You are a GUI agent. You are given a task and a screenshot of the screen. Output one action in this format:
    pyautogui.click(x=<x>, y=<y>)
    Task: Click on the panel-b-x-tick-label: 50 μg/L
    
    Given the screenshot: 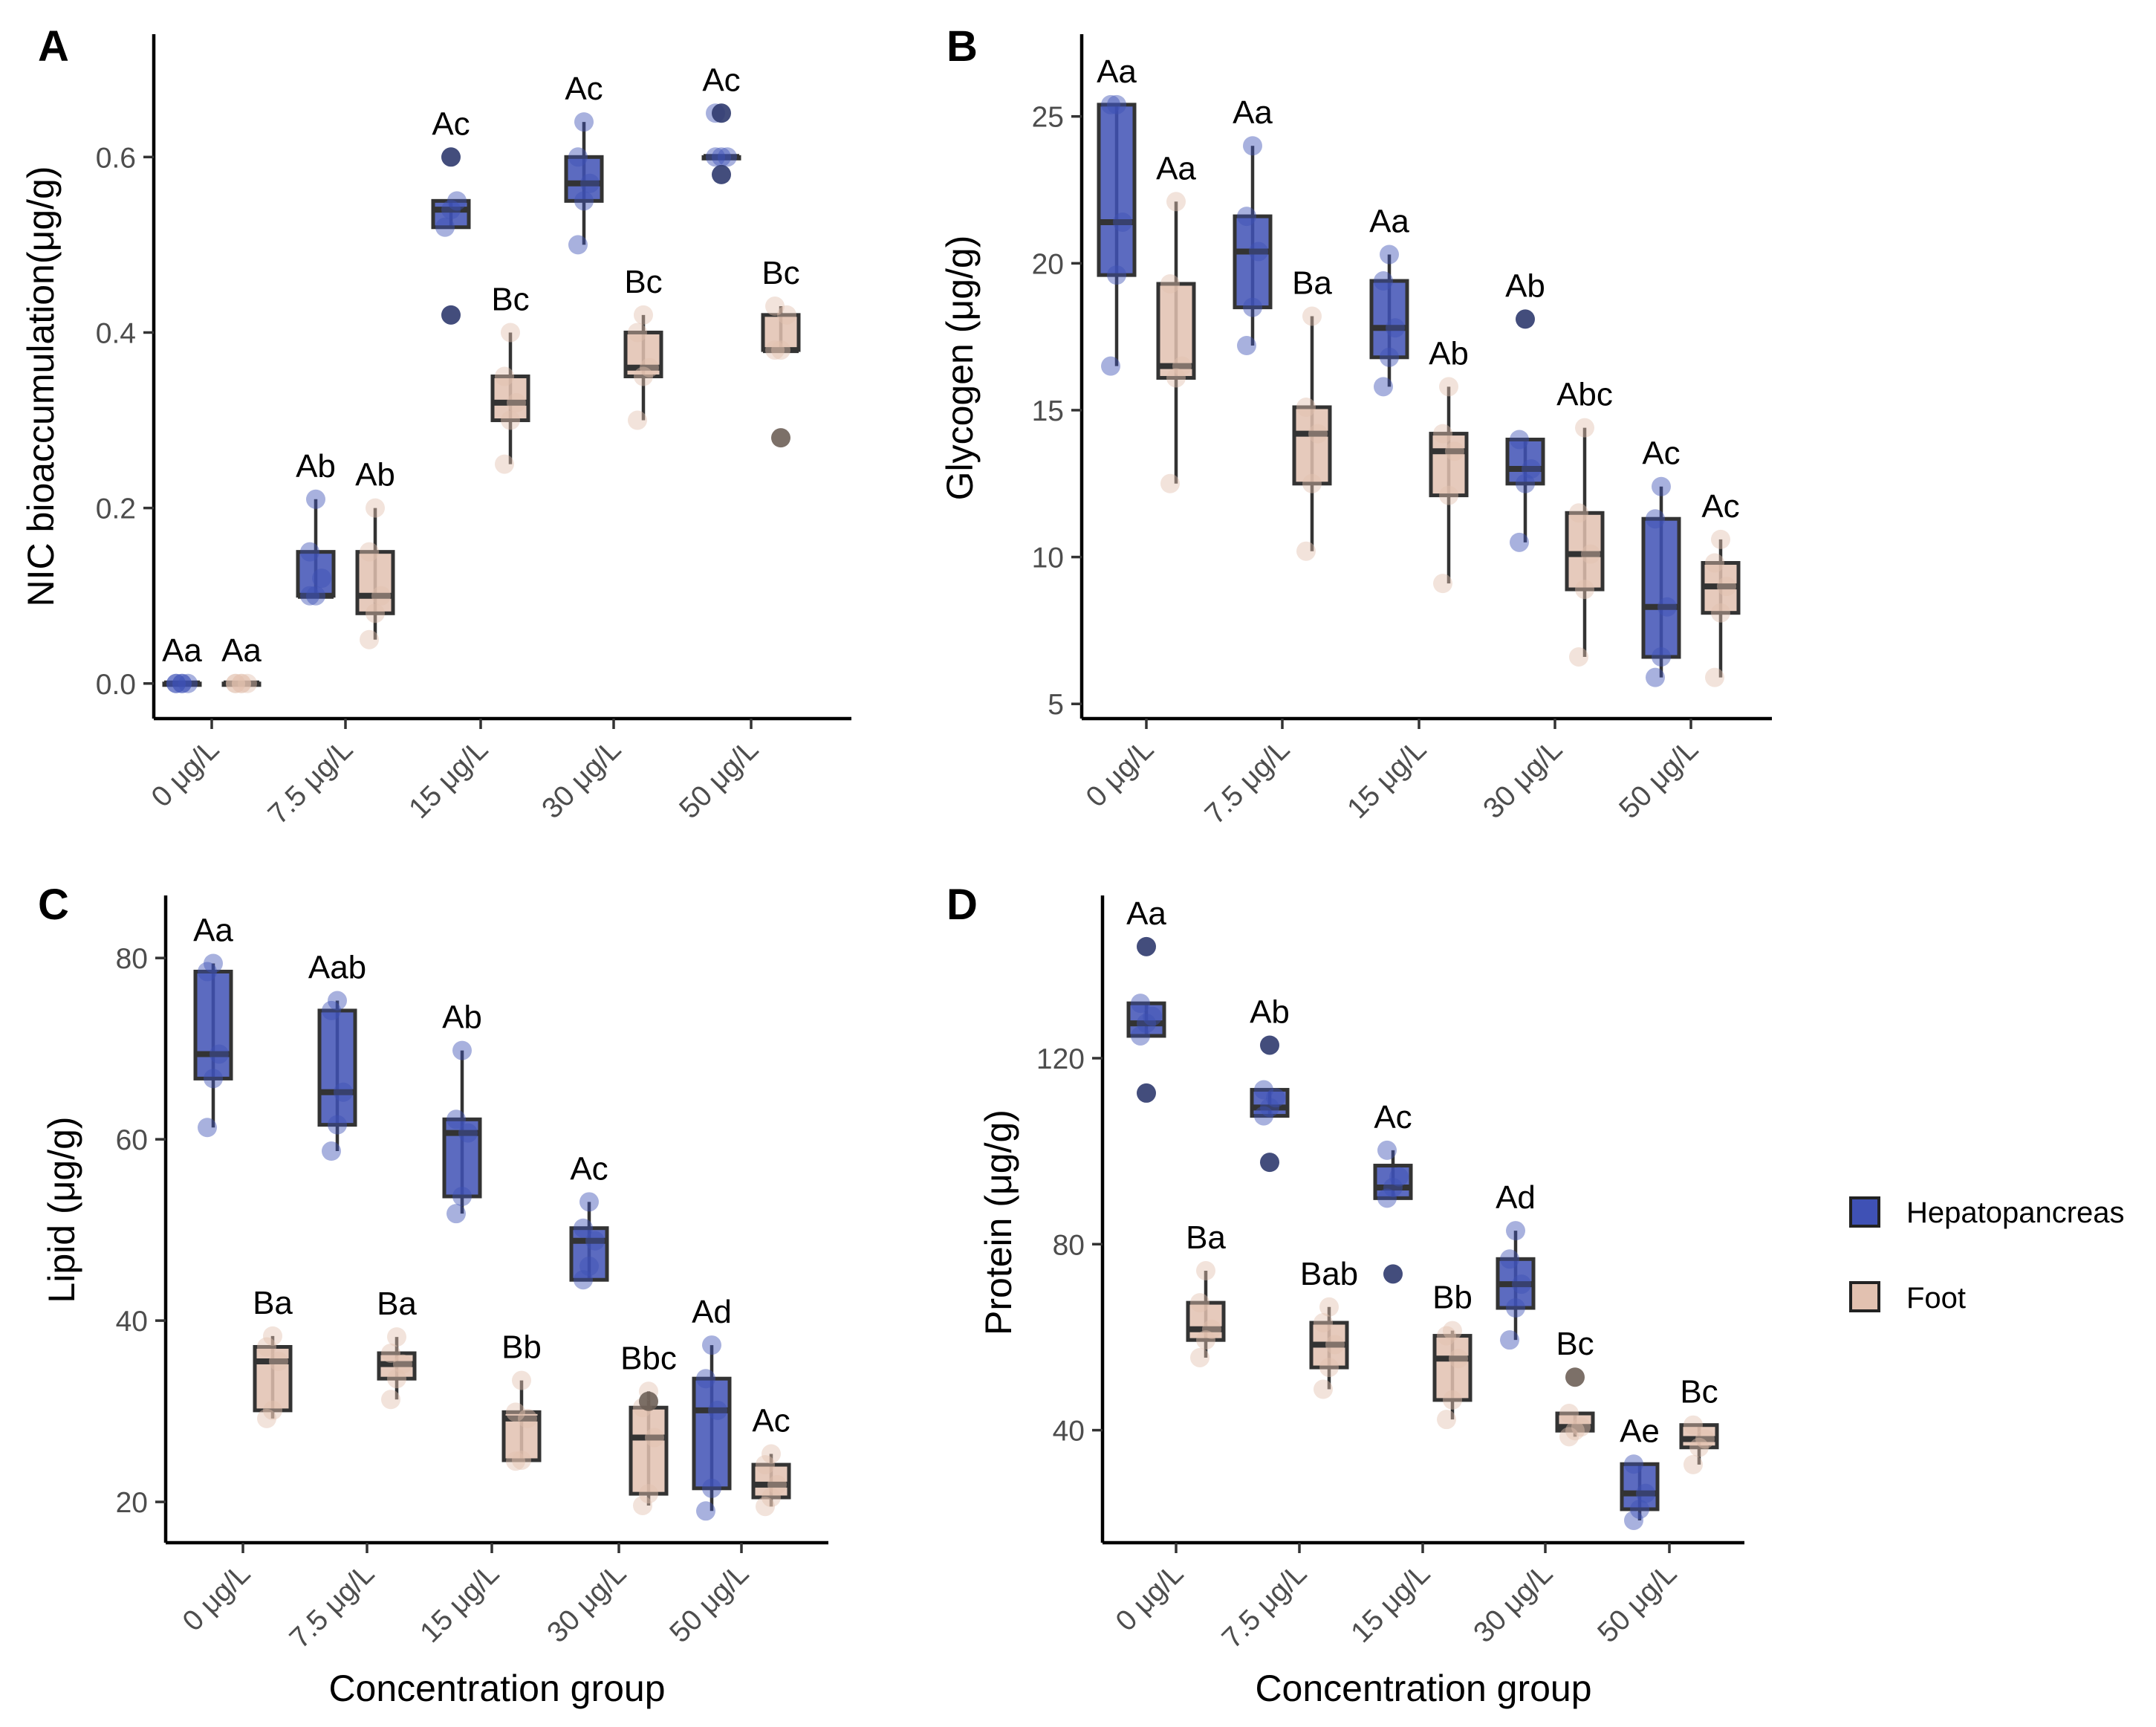 What is the action you would take?
    pyautogui.click(x=1658, y=779)
    